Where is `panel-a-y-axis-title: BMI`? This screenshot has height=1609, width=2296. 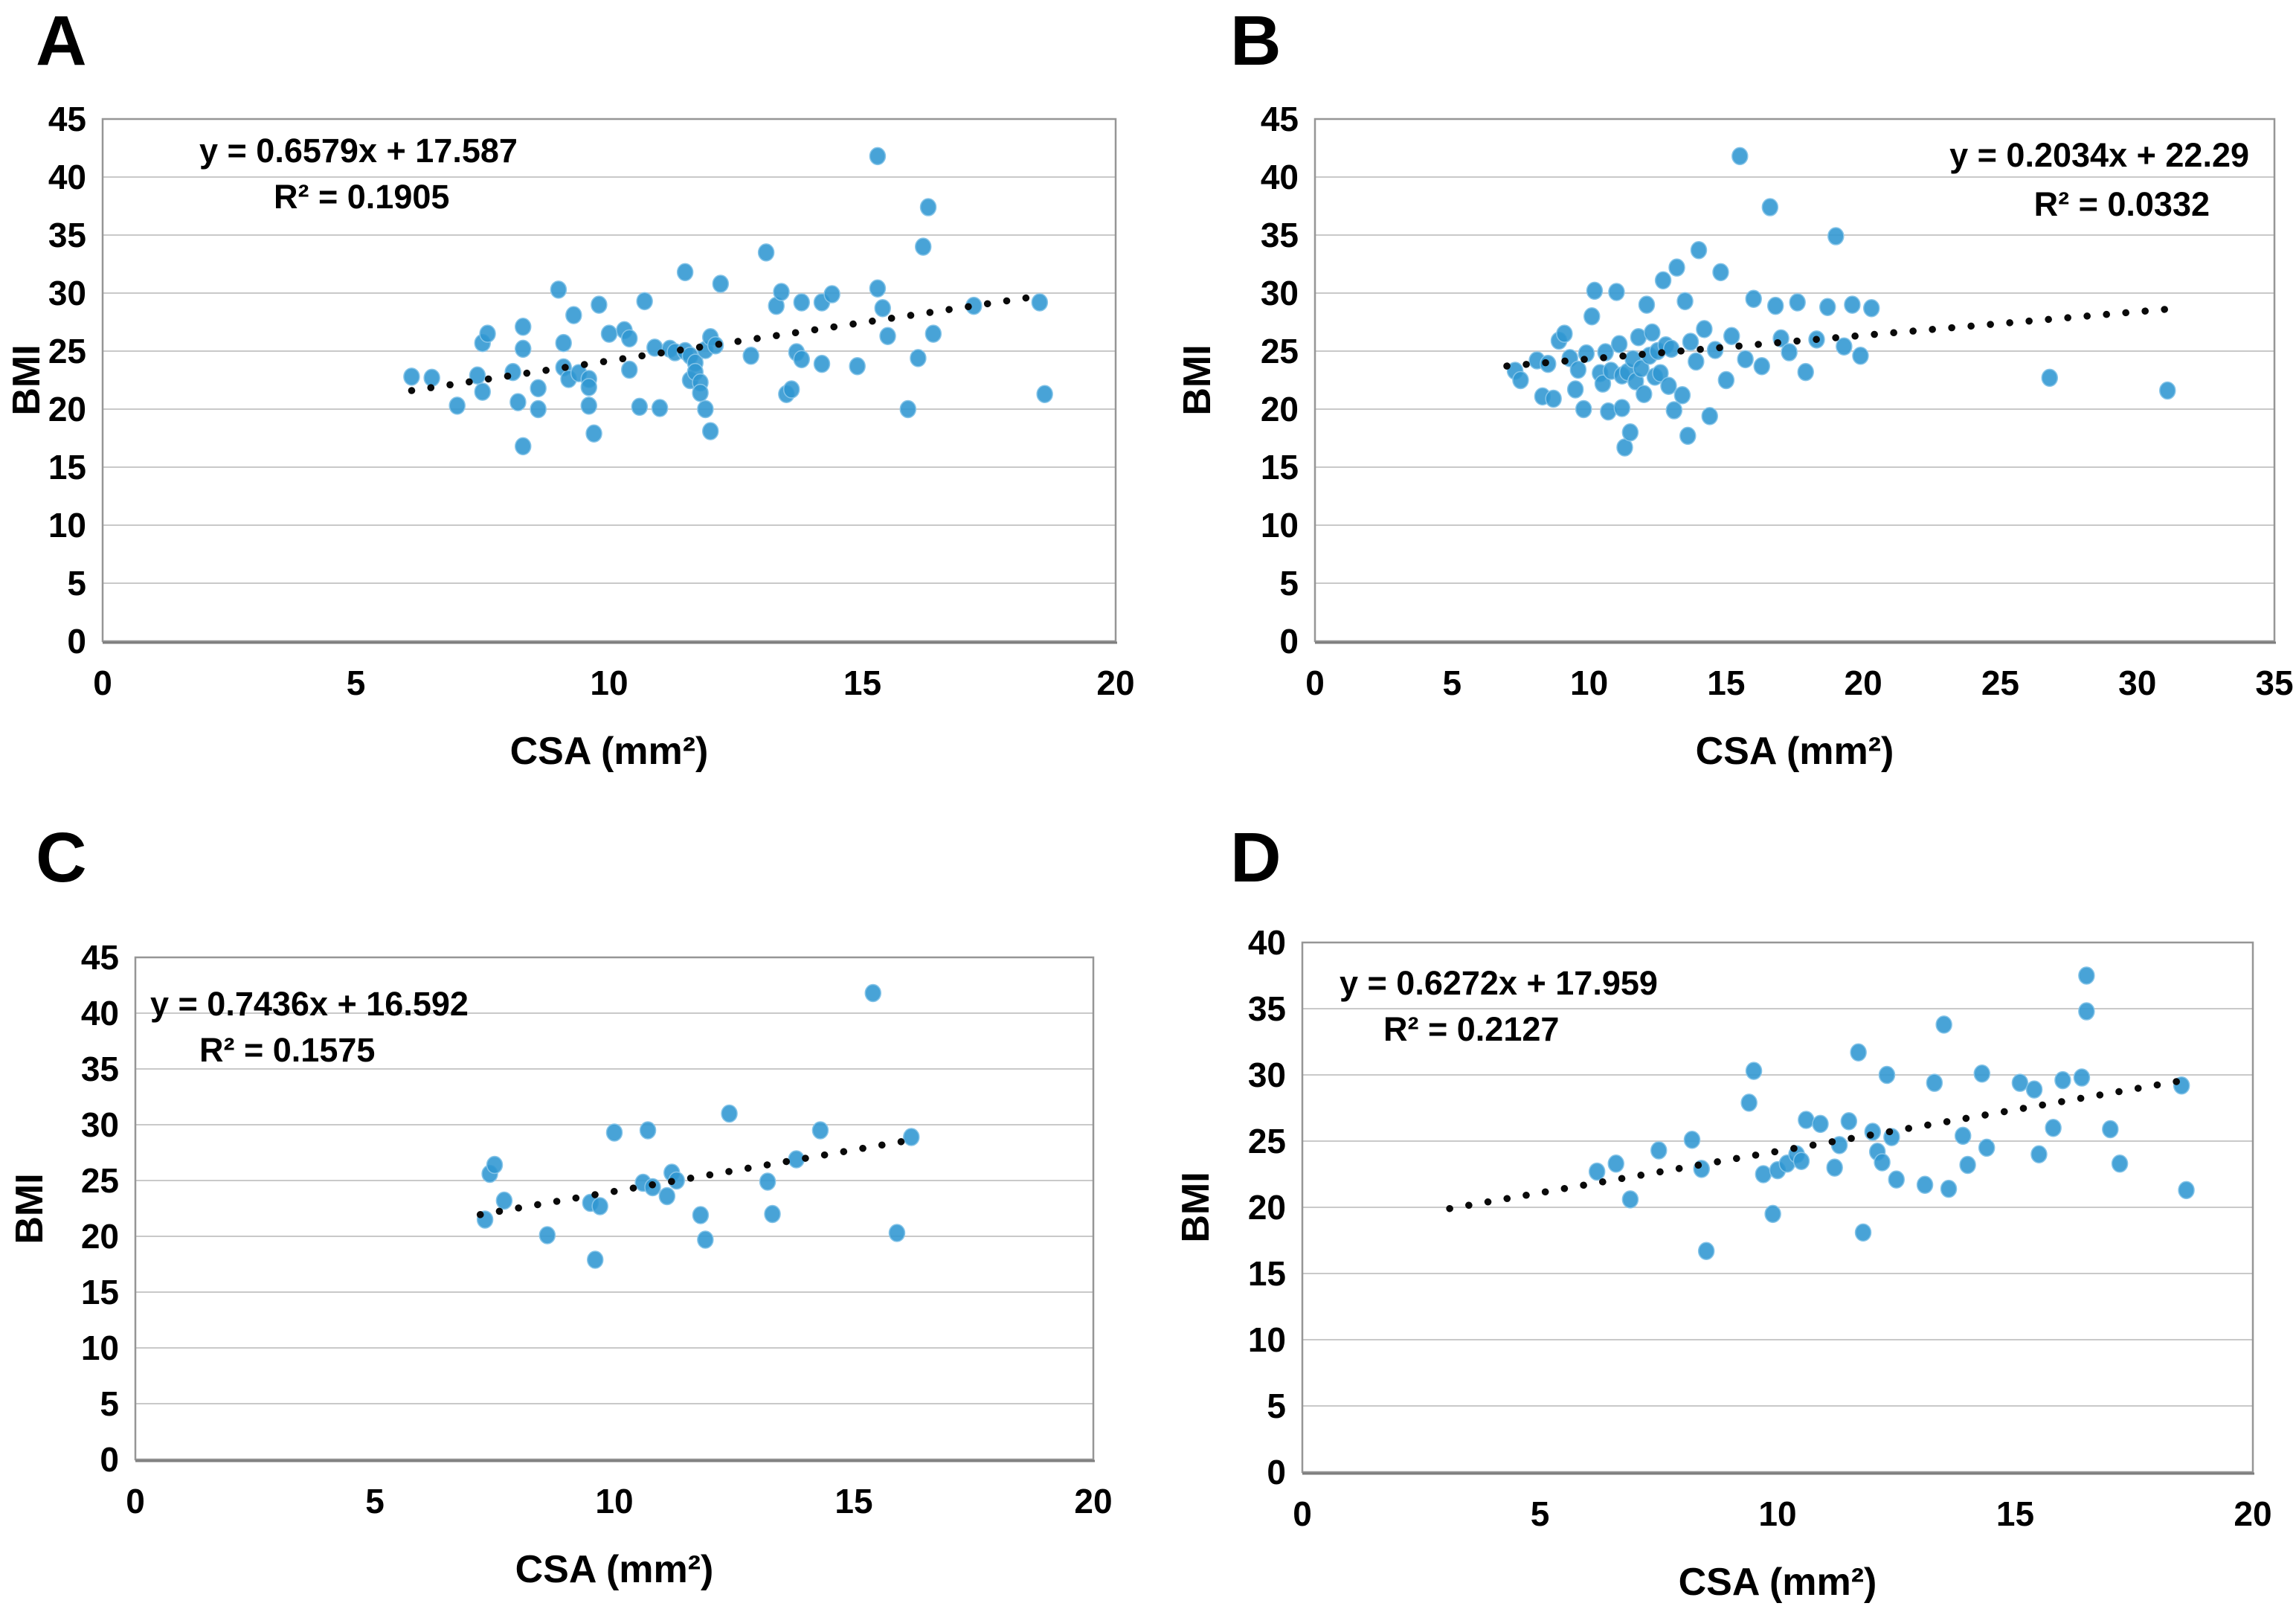
panel-a-y-axis-title: BMI is located at coordinates (26, 380).